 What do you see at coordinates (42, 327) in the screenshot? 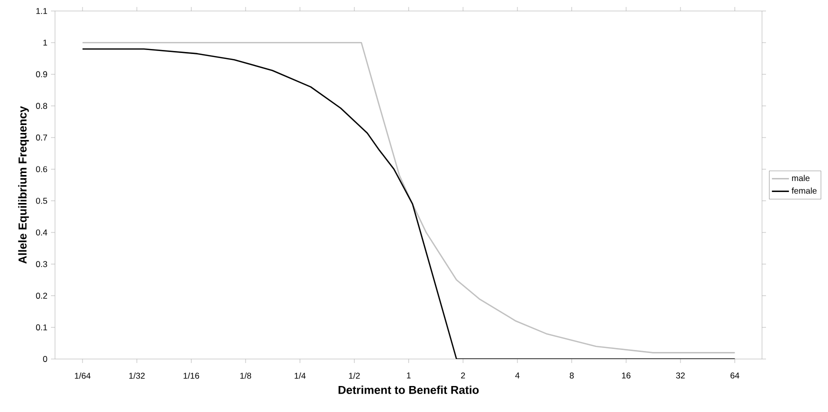
I see `y-tick-label: 0.1` at bounding box center [42, 327].